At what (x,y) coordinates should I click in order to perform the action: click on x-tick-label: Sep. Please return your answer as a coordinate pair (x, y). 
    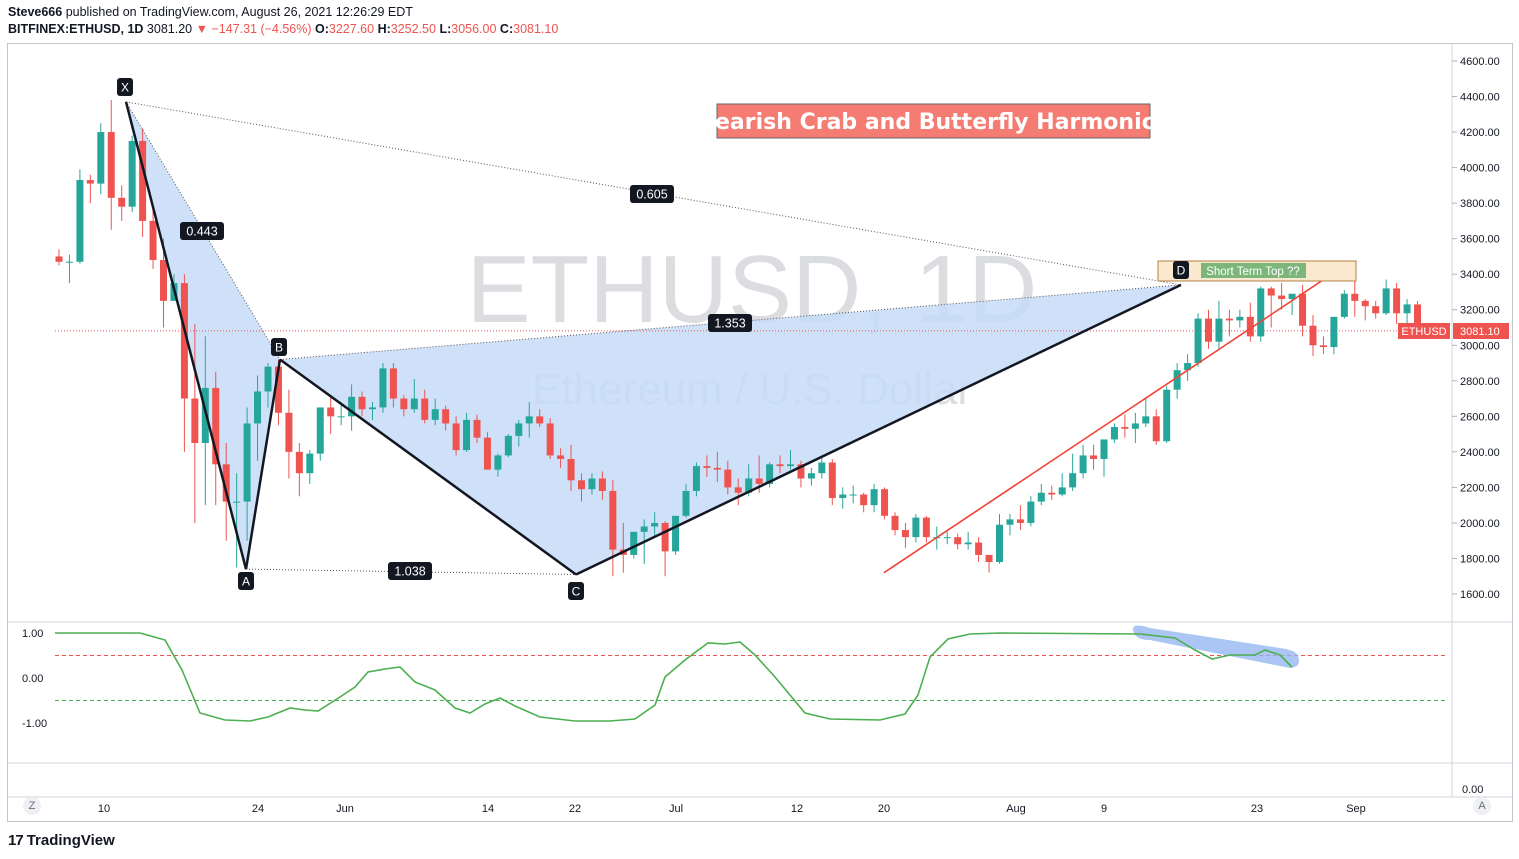
    Looking at the image, I should click on (1356, 809).